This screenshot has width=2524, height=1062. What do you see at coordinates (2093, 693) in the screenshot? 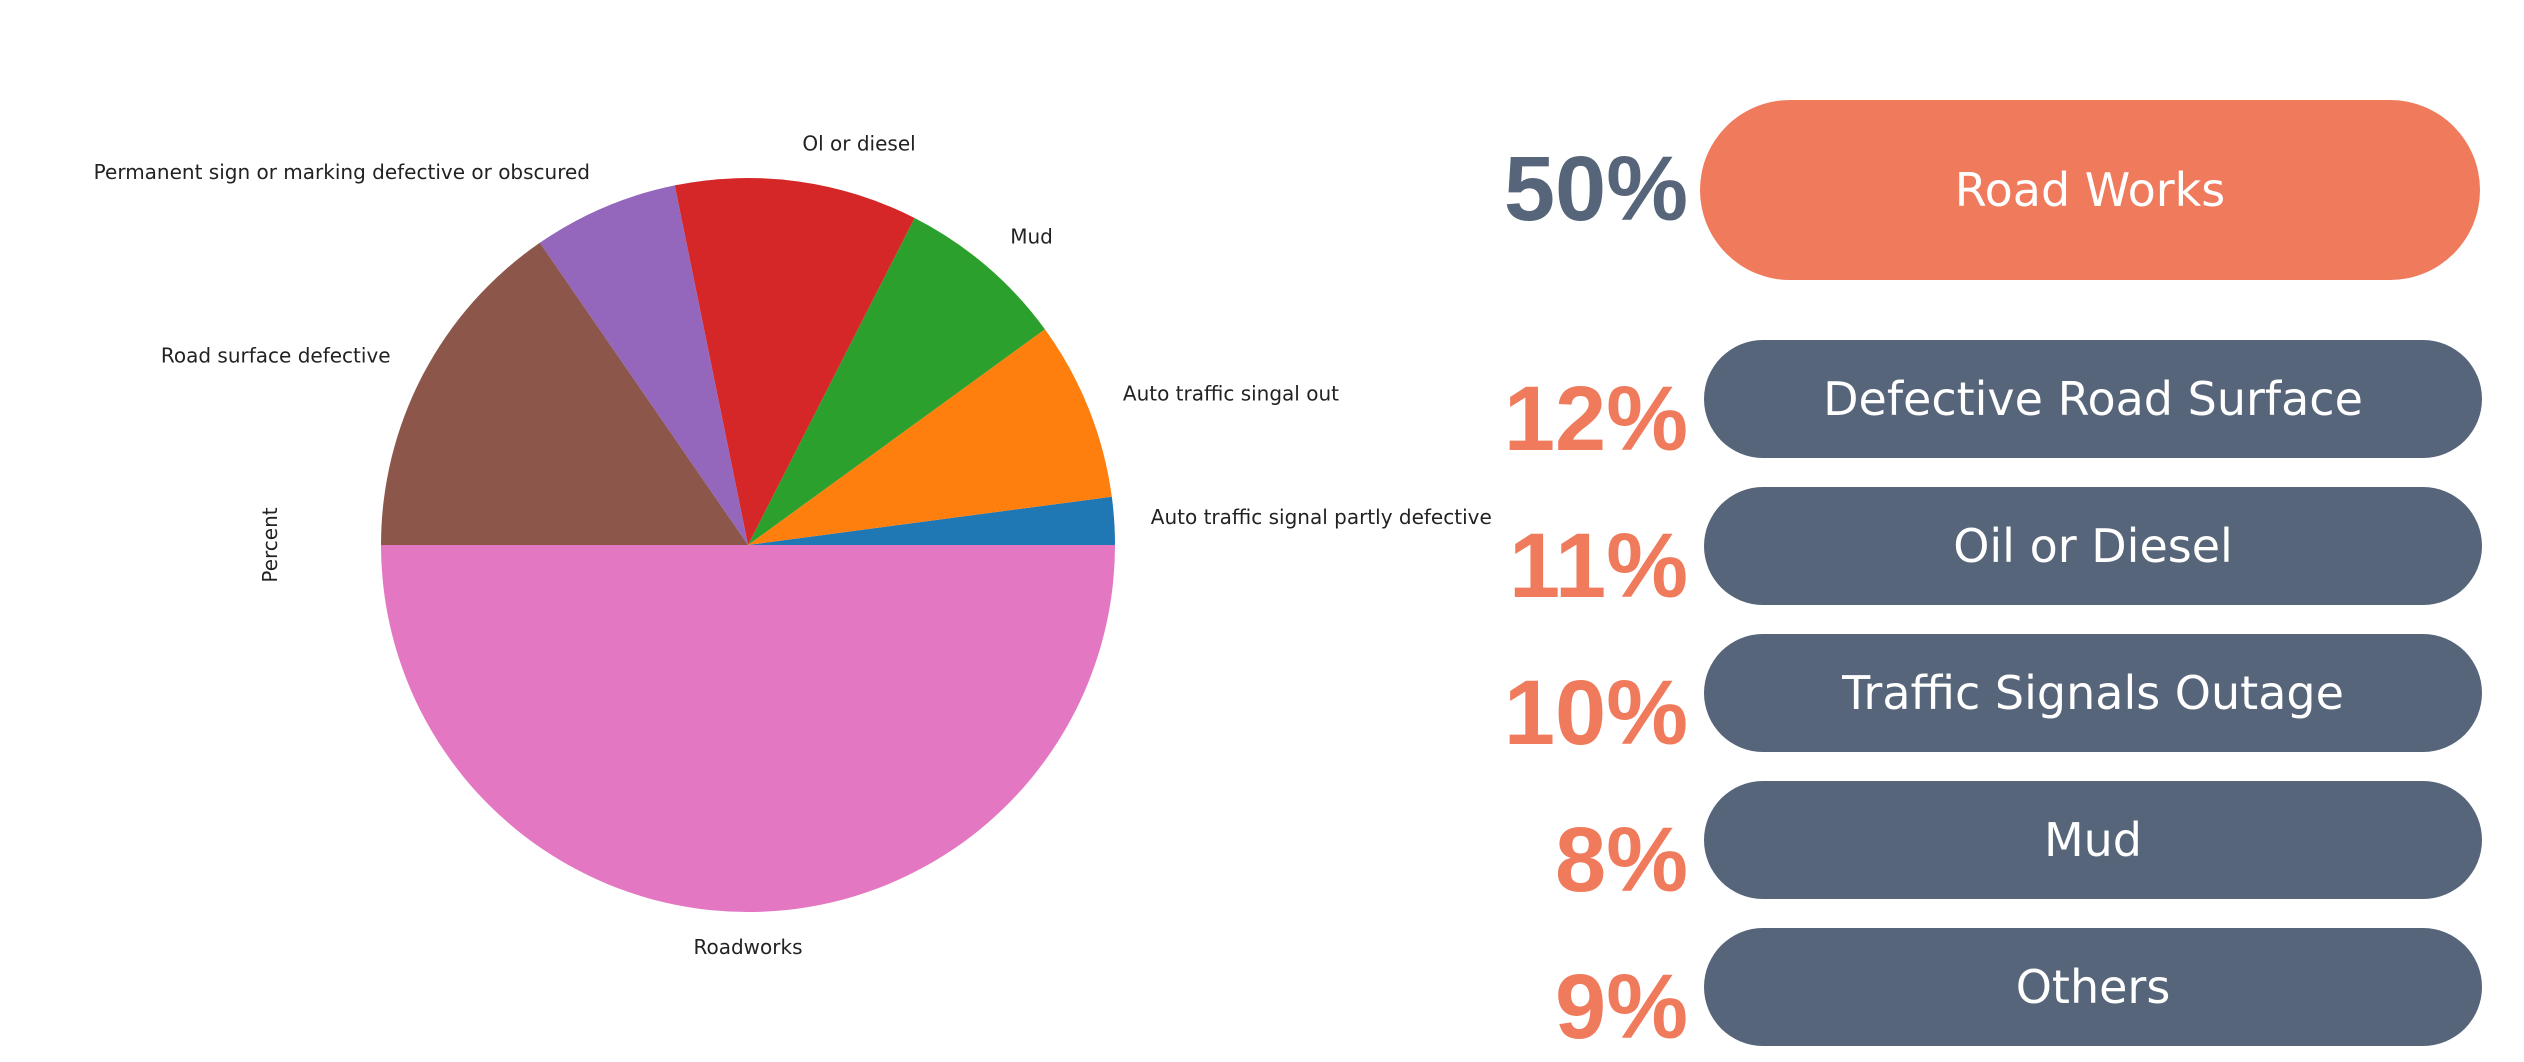
I see `summary-label-pill: Traffic Signals Outage` at bounding box center [2093, 693].